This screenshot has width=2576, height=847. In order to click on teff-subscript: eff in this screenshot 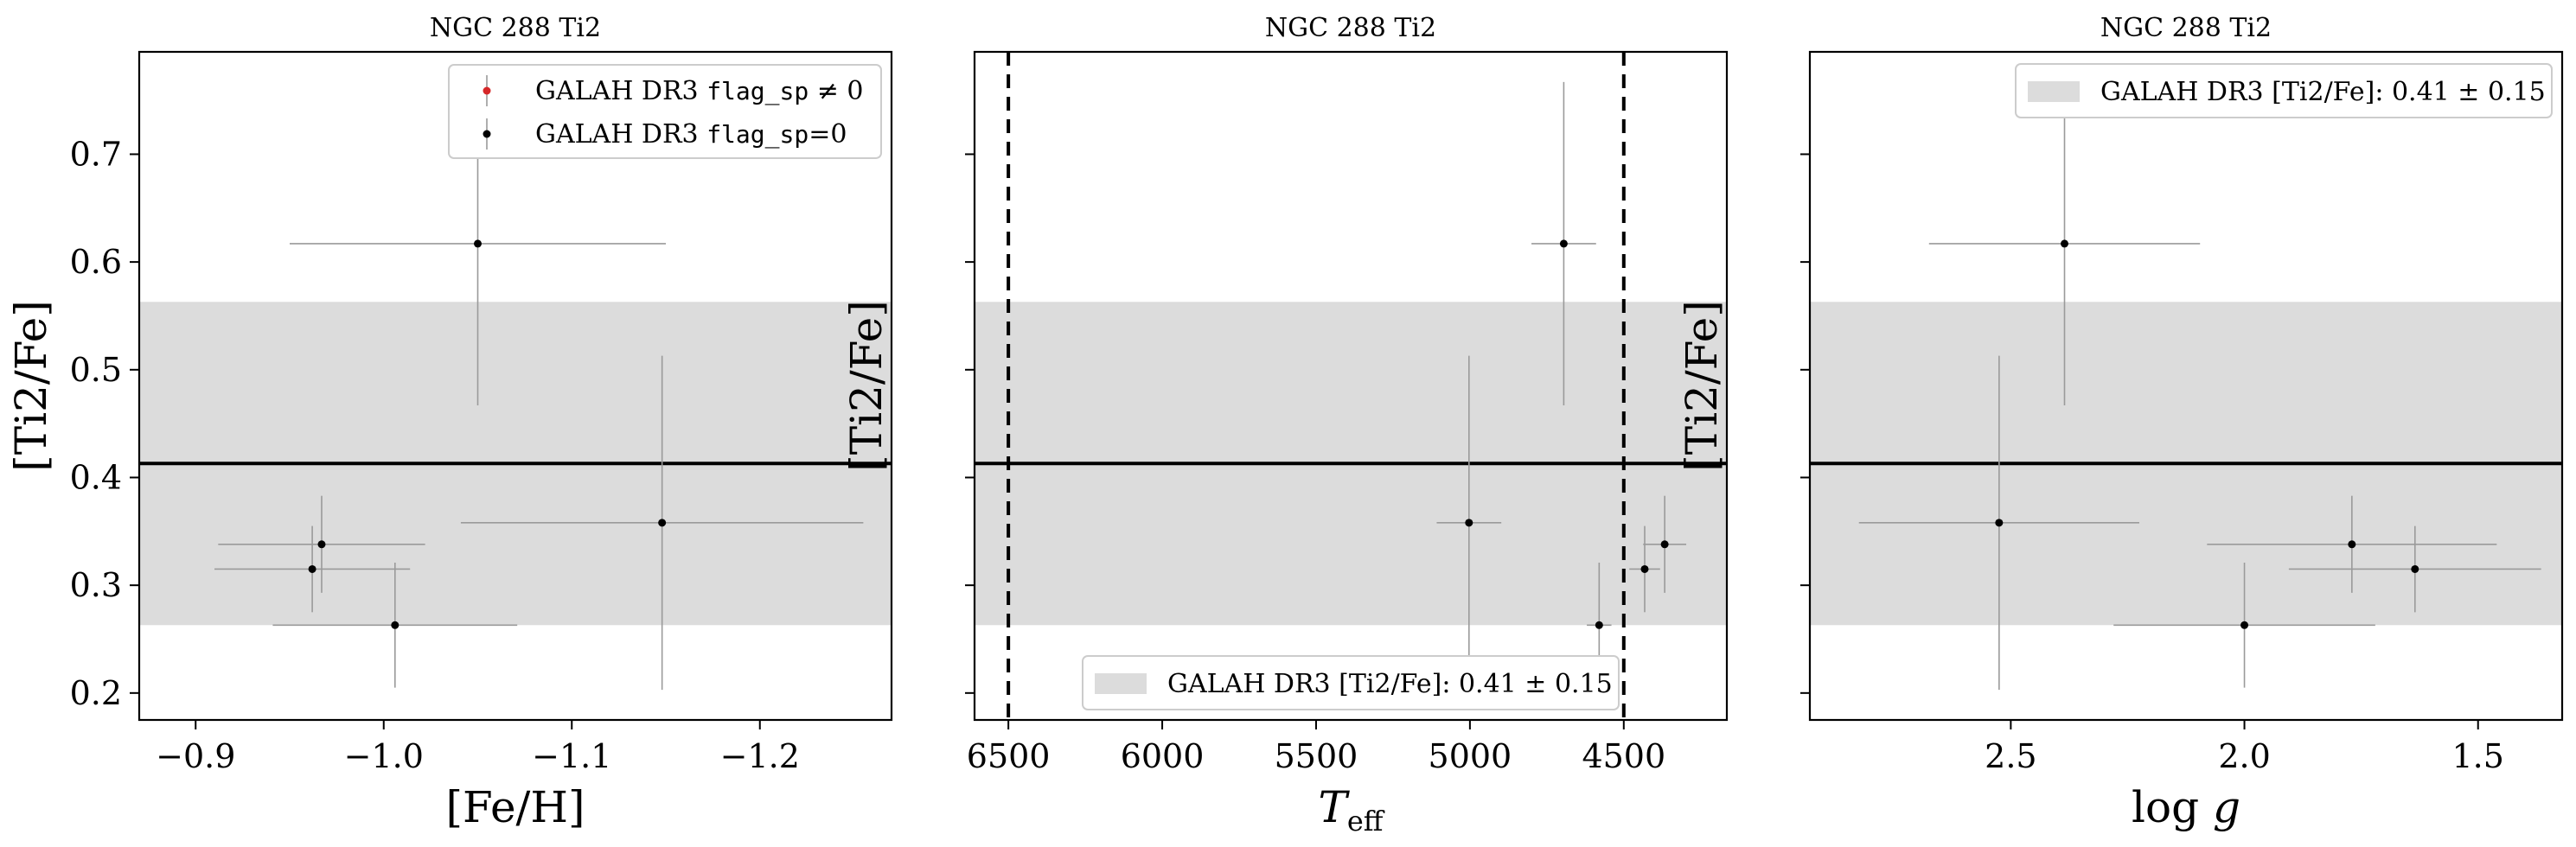, I will do `click(1366, 821)`.